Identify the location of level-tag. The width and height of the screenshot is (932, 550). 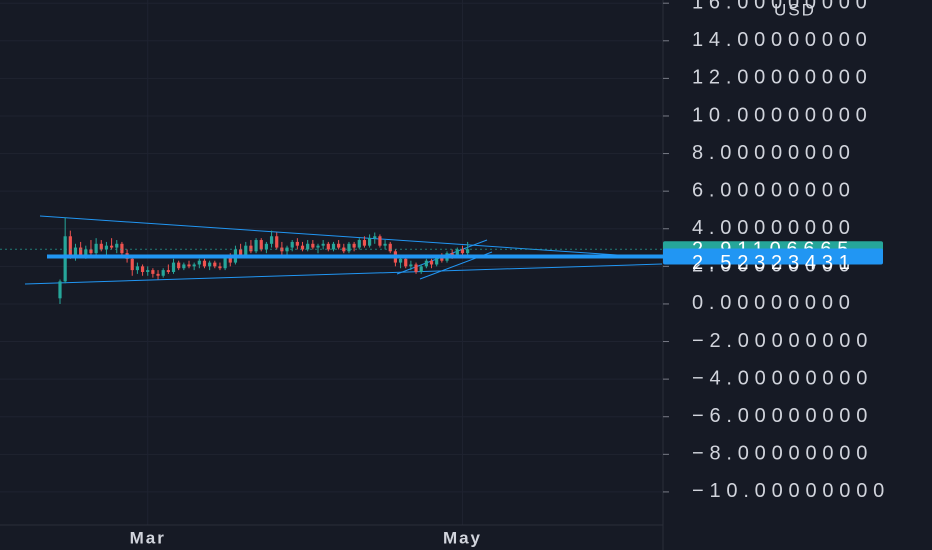
(773, 256).